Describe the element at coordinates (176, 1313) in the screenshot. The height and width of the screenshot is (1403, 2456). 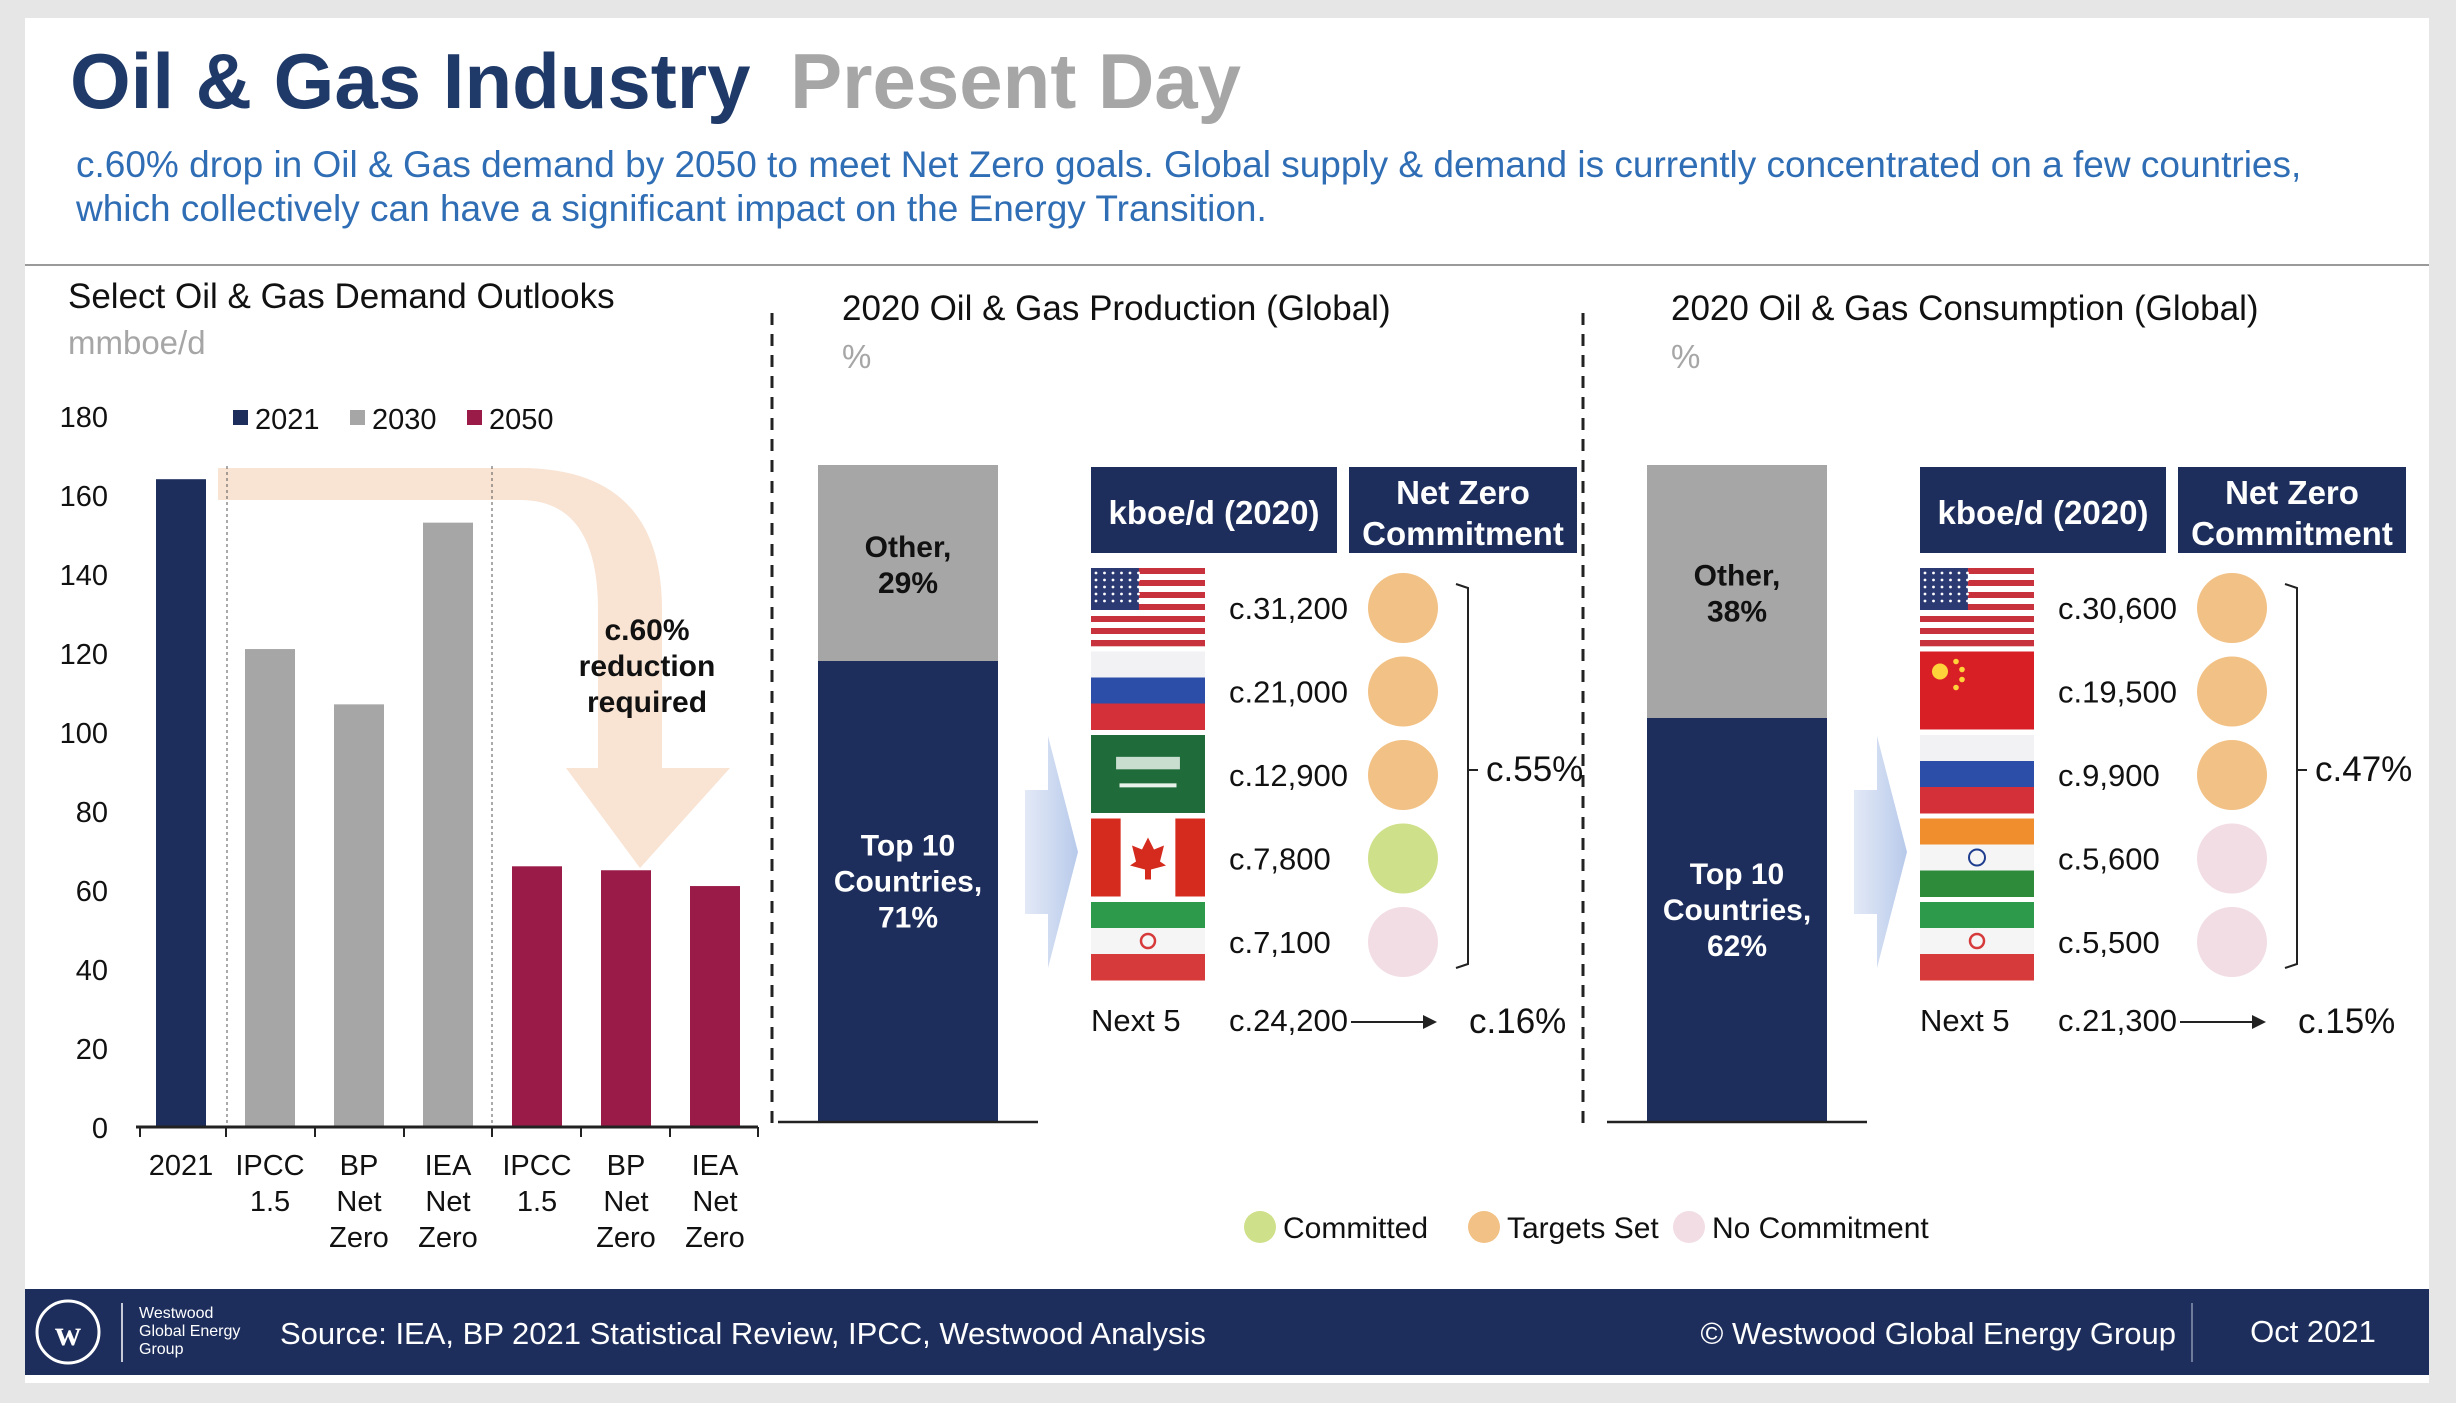
I see `logo-line-1: Westwood` at that location.